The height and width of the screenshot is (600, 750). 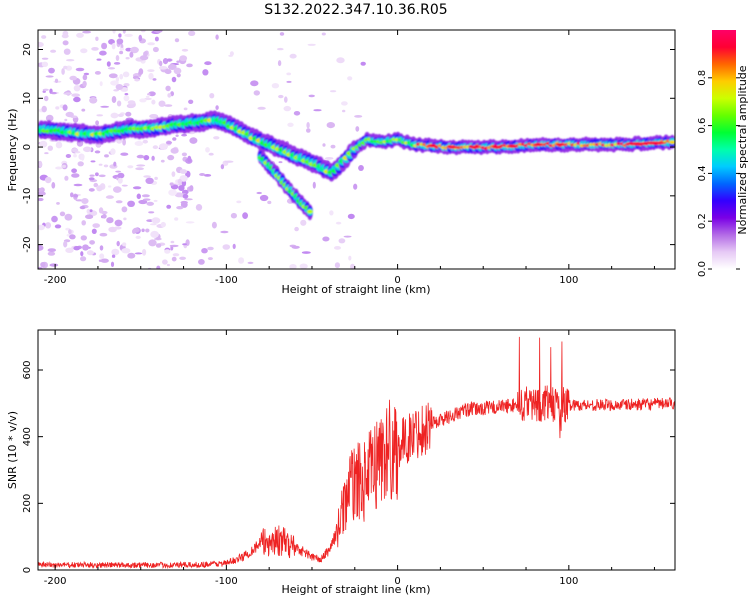 What do you see at coordinates (355, 10) in the screenshot?
I see `figure-title: S132.2022.347.10.36.R05` at bounding box center [355, 10].